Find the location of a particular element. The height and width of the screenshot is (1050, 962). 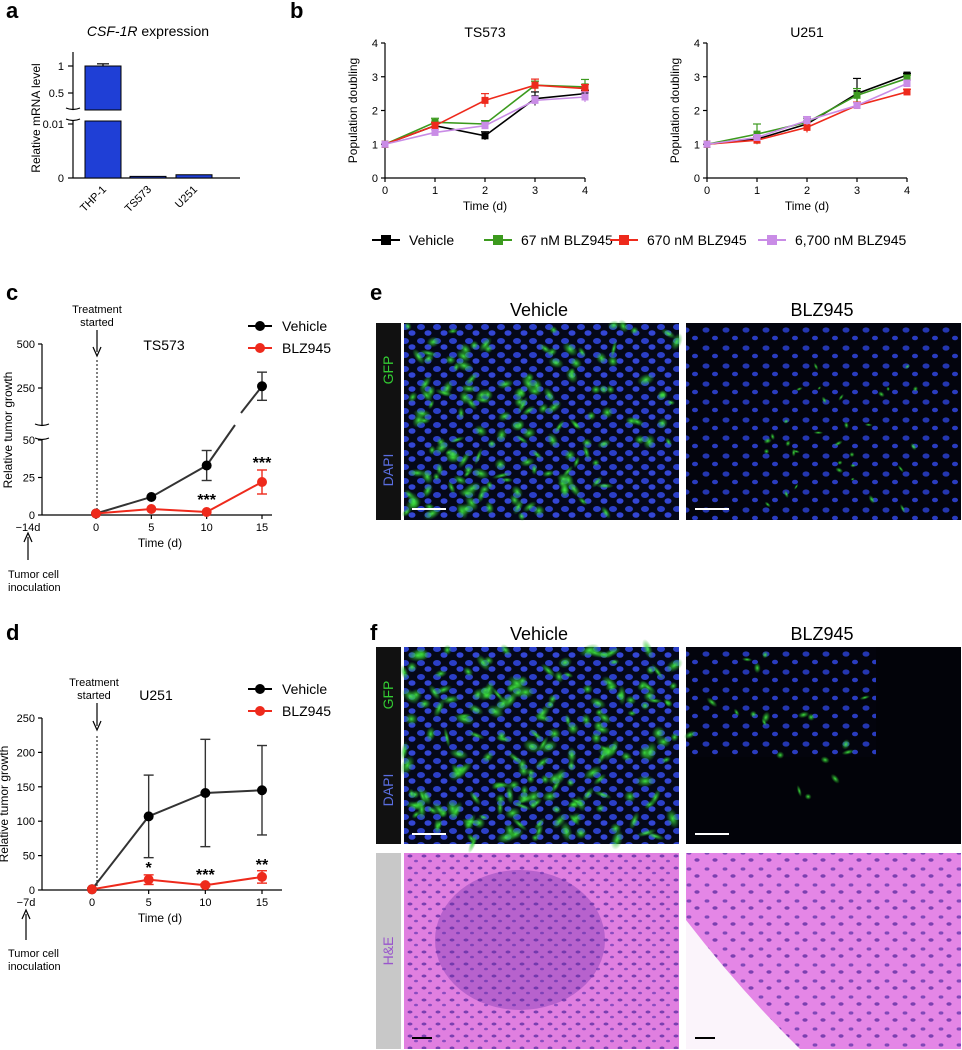

ytick-label: 3 is located at coordinates (697, 78).